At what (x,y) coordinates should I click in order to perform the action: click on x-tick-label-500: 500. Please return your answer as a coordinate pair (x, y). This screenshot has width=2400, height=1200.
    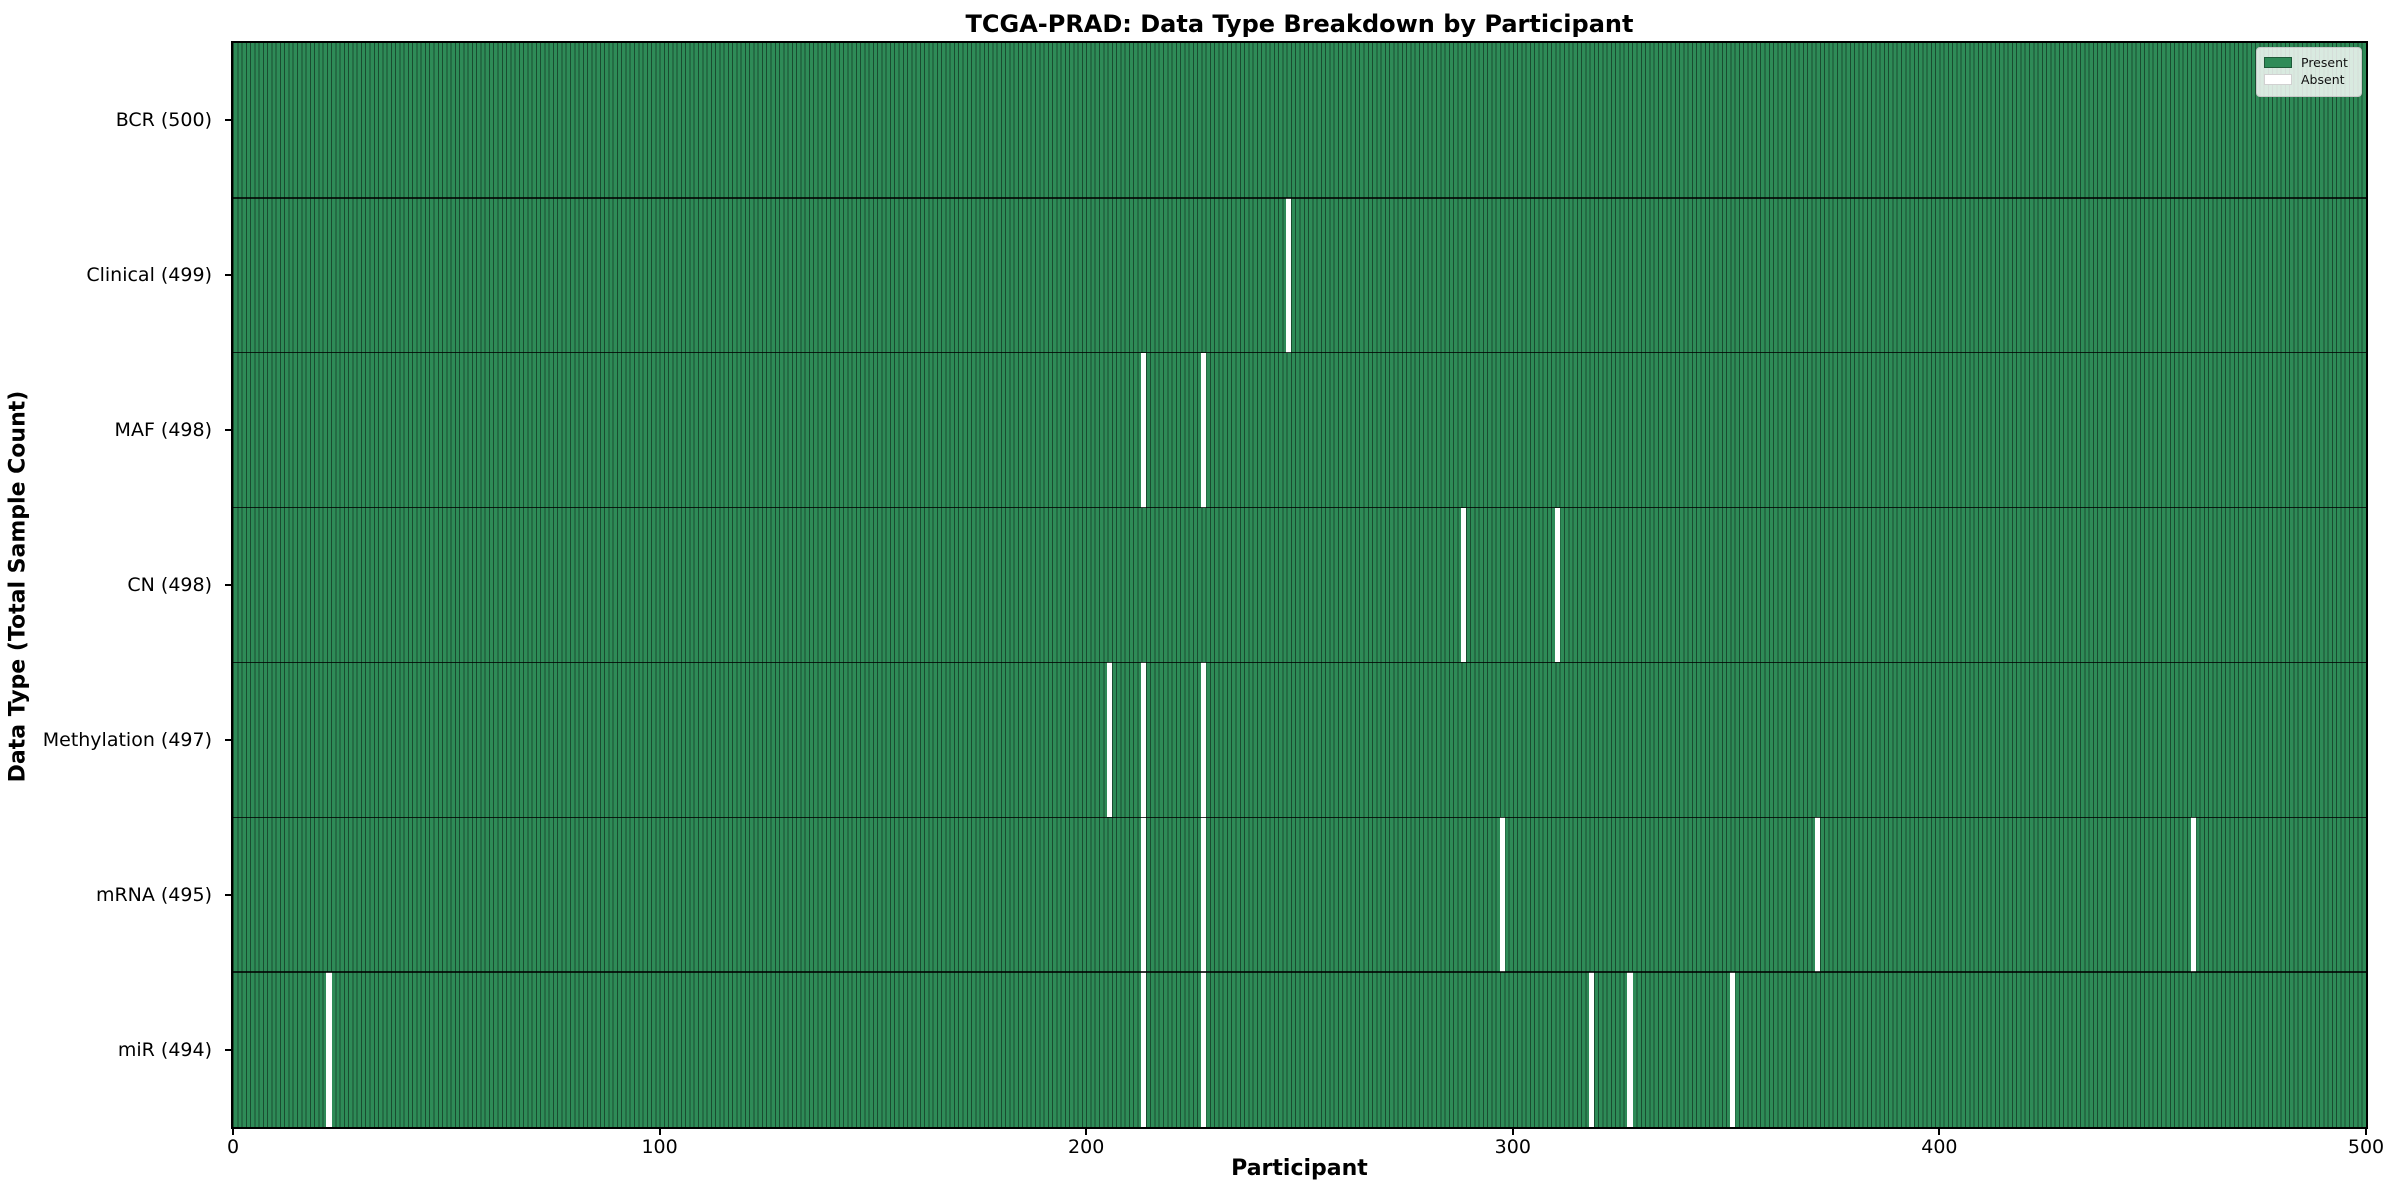
    Looking at the image, I should click on (2366, 1147).